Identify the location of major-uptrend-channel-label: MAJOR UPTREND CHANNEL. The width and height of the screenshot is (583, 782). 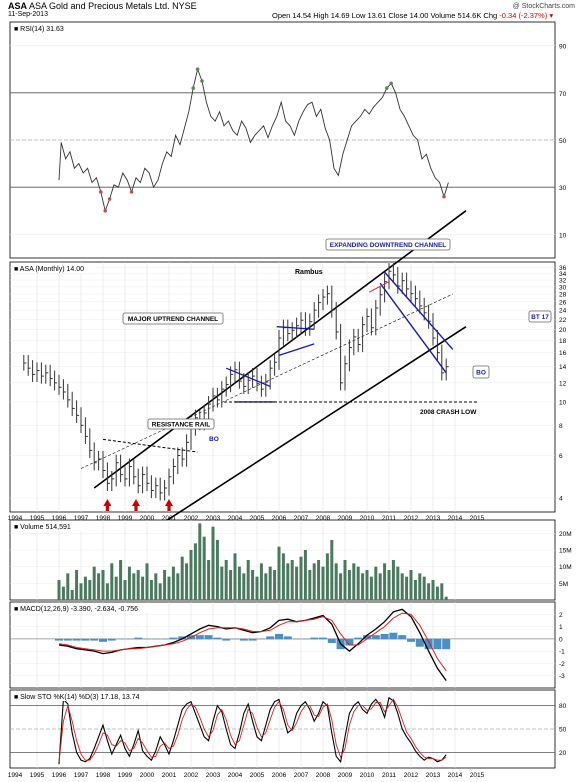
(173, 319).